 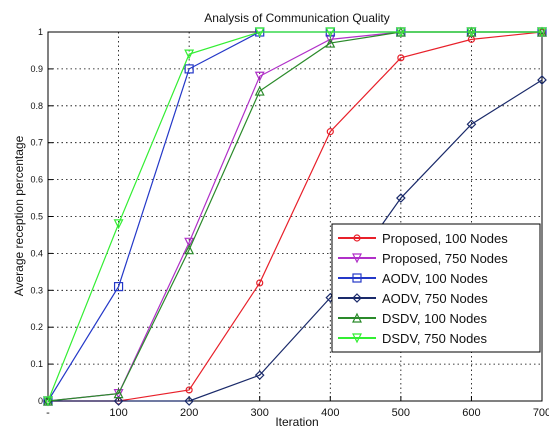 What do you see at coordinates (36, 327) in the screenshot?
I see `y-tick-label: 0.2` at bounding box center [36, 327].